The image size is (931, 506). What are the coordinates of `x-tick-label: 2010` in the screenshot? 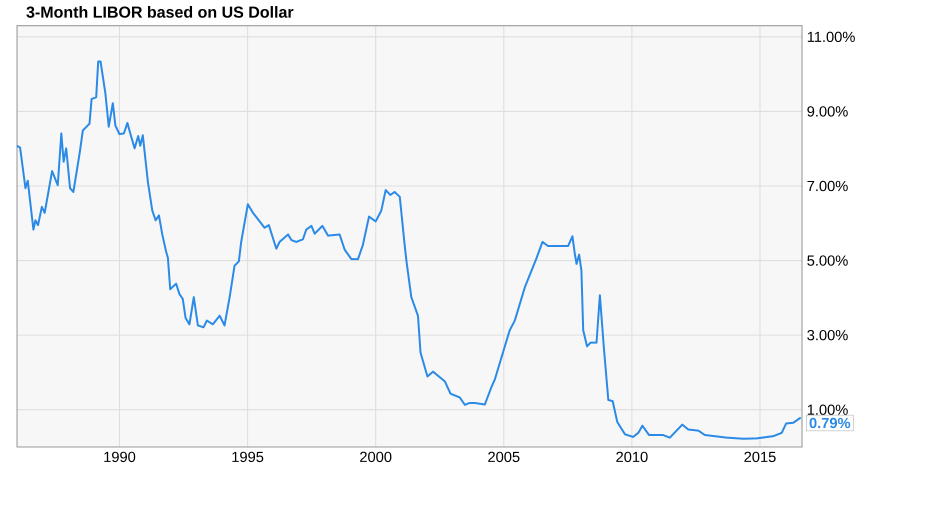 It's located at (632, 457).